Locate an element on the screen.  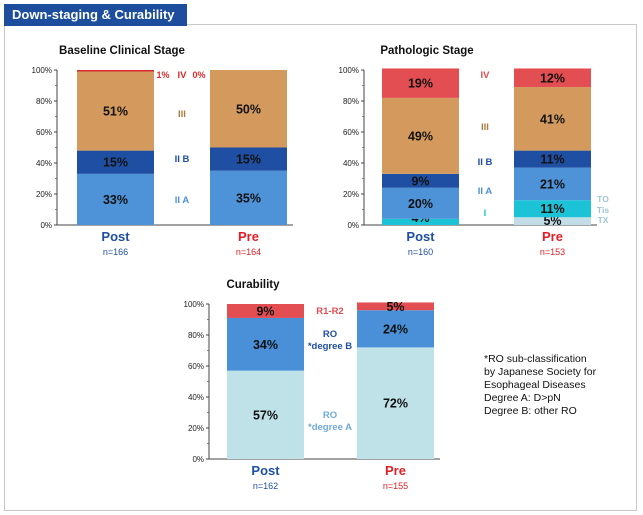
data-label: 21% is located at coordinates (552, 184).